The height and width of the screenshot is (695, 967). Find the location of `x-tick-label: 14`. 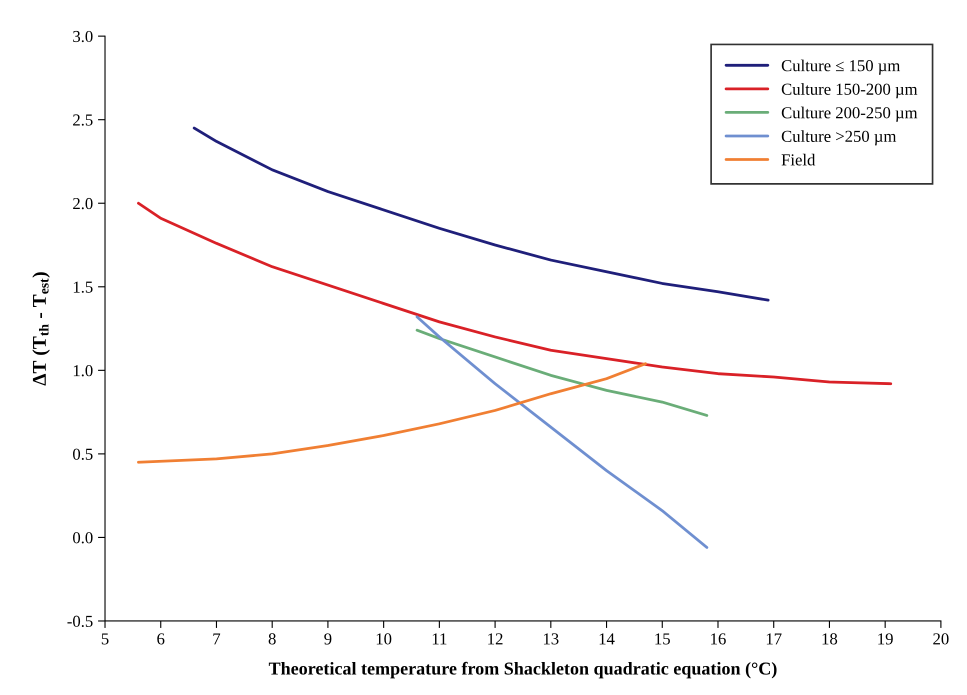

x-tick-label: 14 is located at coordinates (607, 638).